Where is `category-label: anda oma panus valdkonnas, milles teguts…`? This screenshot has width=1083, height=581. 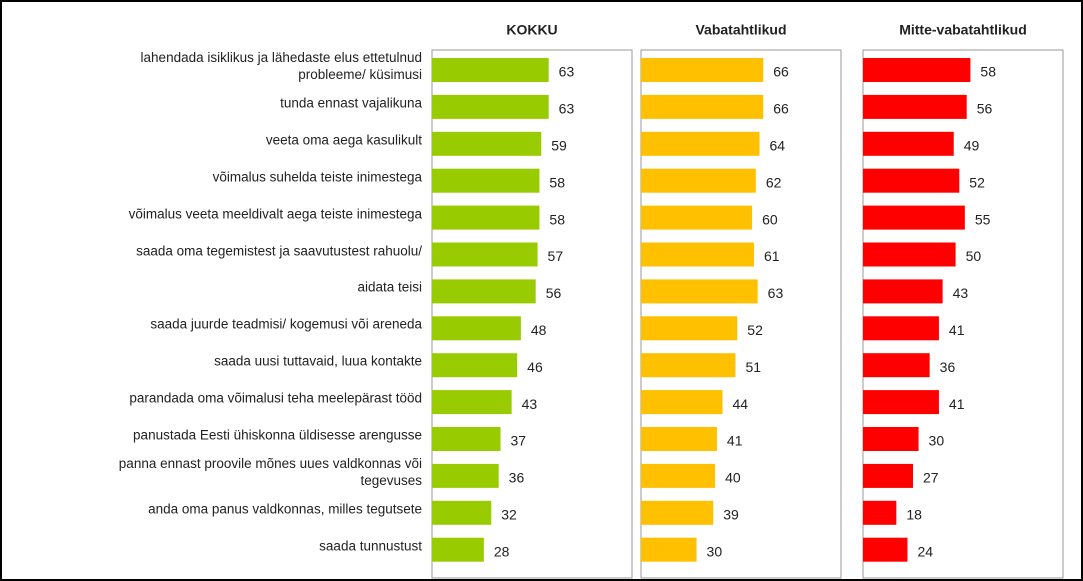
category-label: anda oma panus valdkonnas, milles teguts… is located at coordinates (285, 509).